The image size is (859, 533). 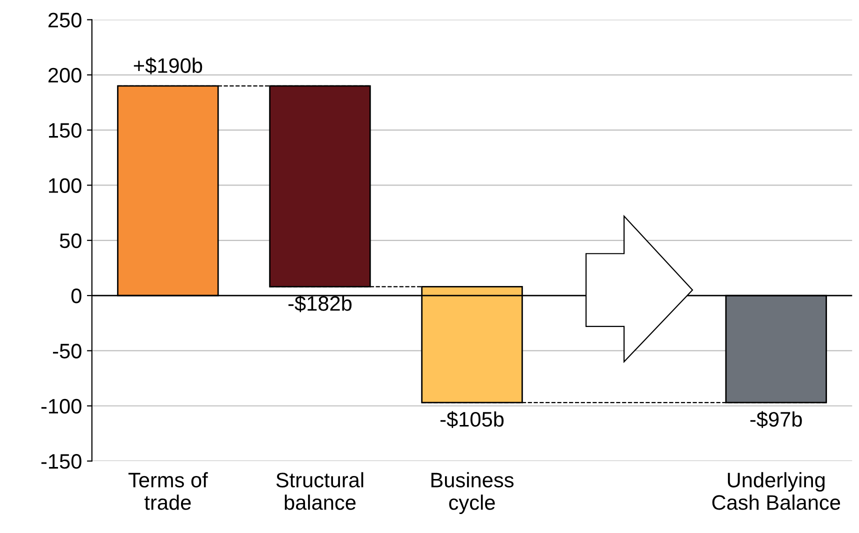 I want to click on y-tick-label: -100, so click(x=61, y=406).